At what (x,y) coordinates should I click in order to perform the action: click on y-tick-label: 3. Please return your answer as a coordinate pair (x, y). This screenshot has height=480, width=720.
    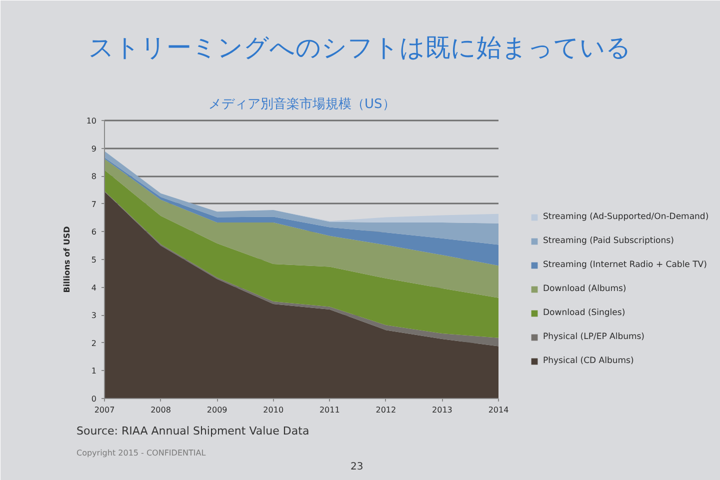
    Looking at the image, I should click on (94, 315).